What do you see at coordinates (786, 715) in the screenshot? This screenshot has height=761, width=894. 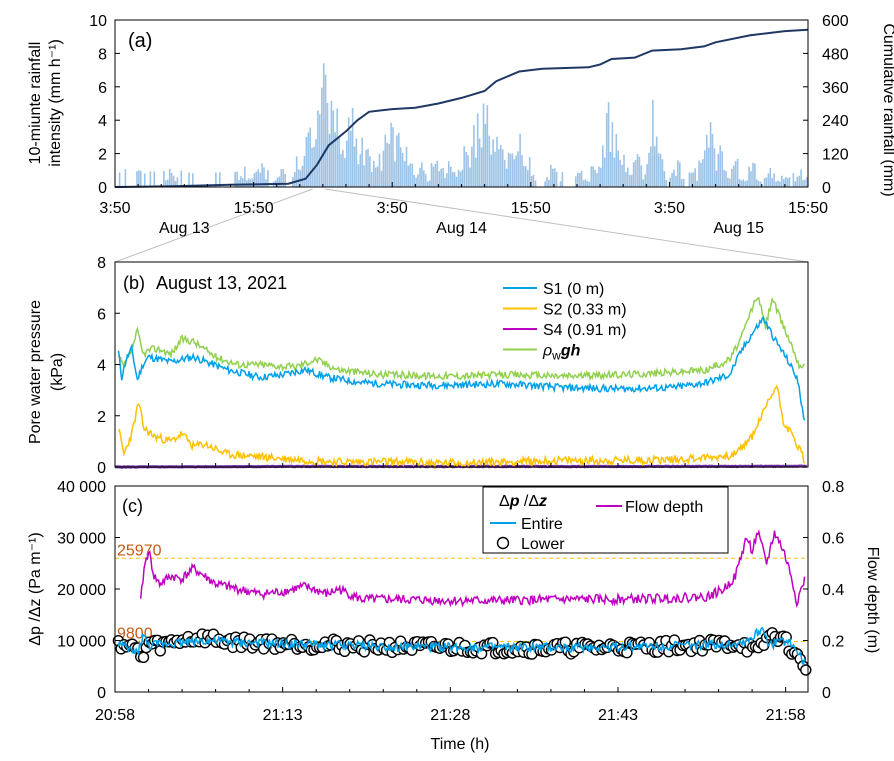 I see `x-tick-label: 21:58` at bounding box center [786, 715].